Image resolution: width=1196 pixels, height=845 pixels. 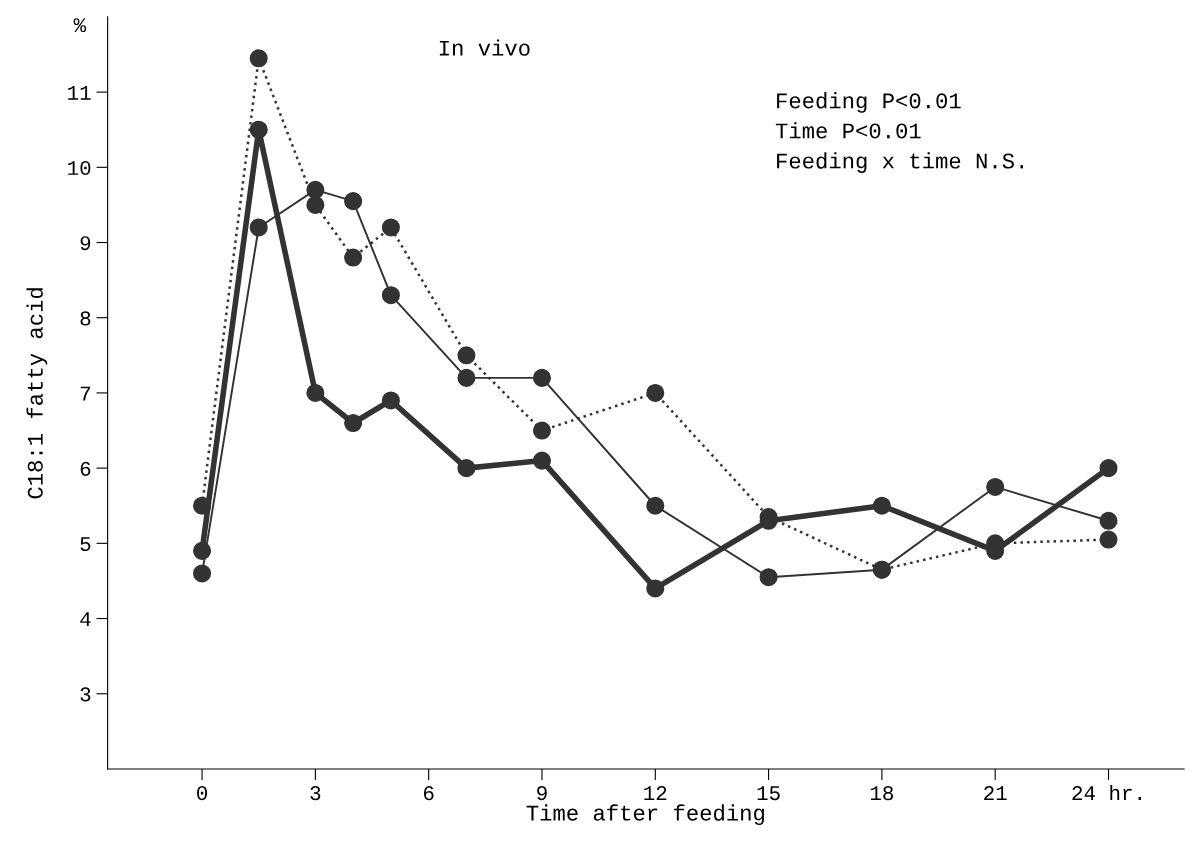 What do you see at coordinates (79, 92) in the screenshot?
I see `y-tick-label: 11` at bounding box center [79, 92].